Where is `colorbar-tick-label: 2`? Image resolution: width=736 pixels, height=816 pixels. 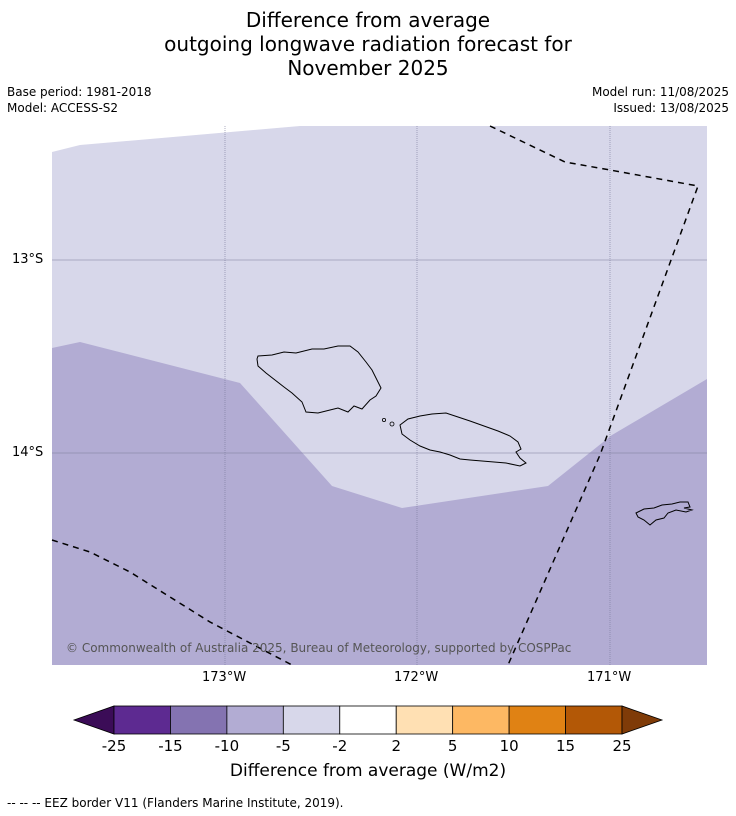 colorbar-tick-label: 2 is located at coordinates (396, 746).